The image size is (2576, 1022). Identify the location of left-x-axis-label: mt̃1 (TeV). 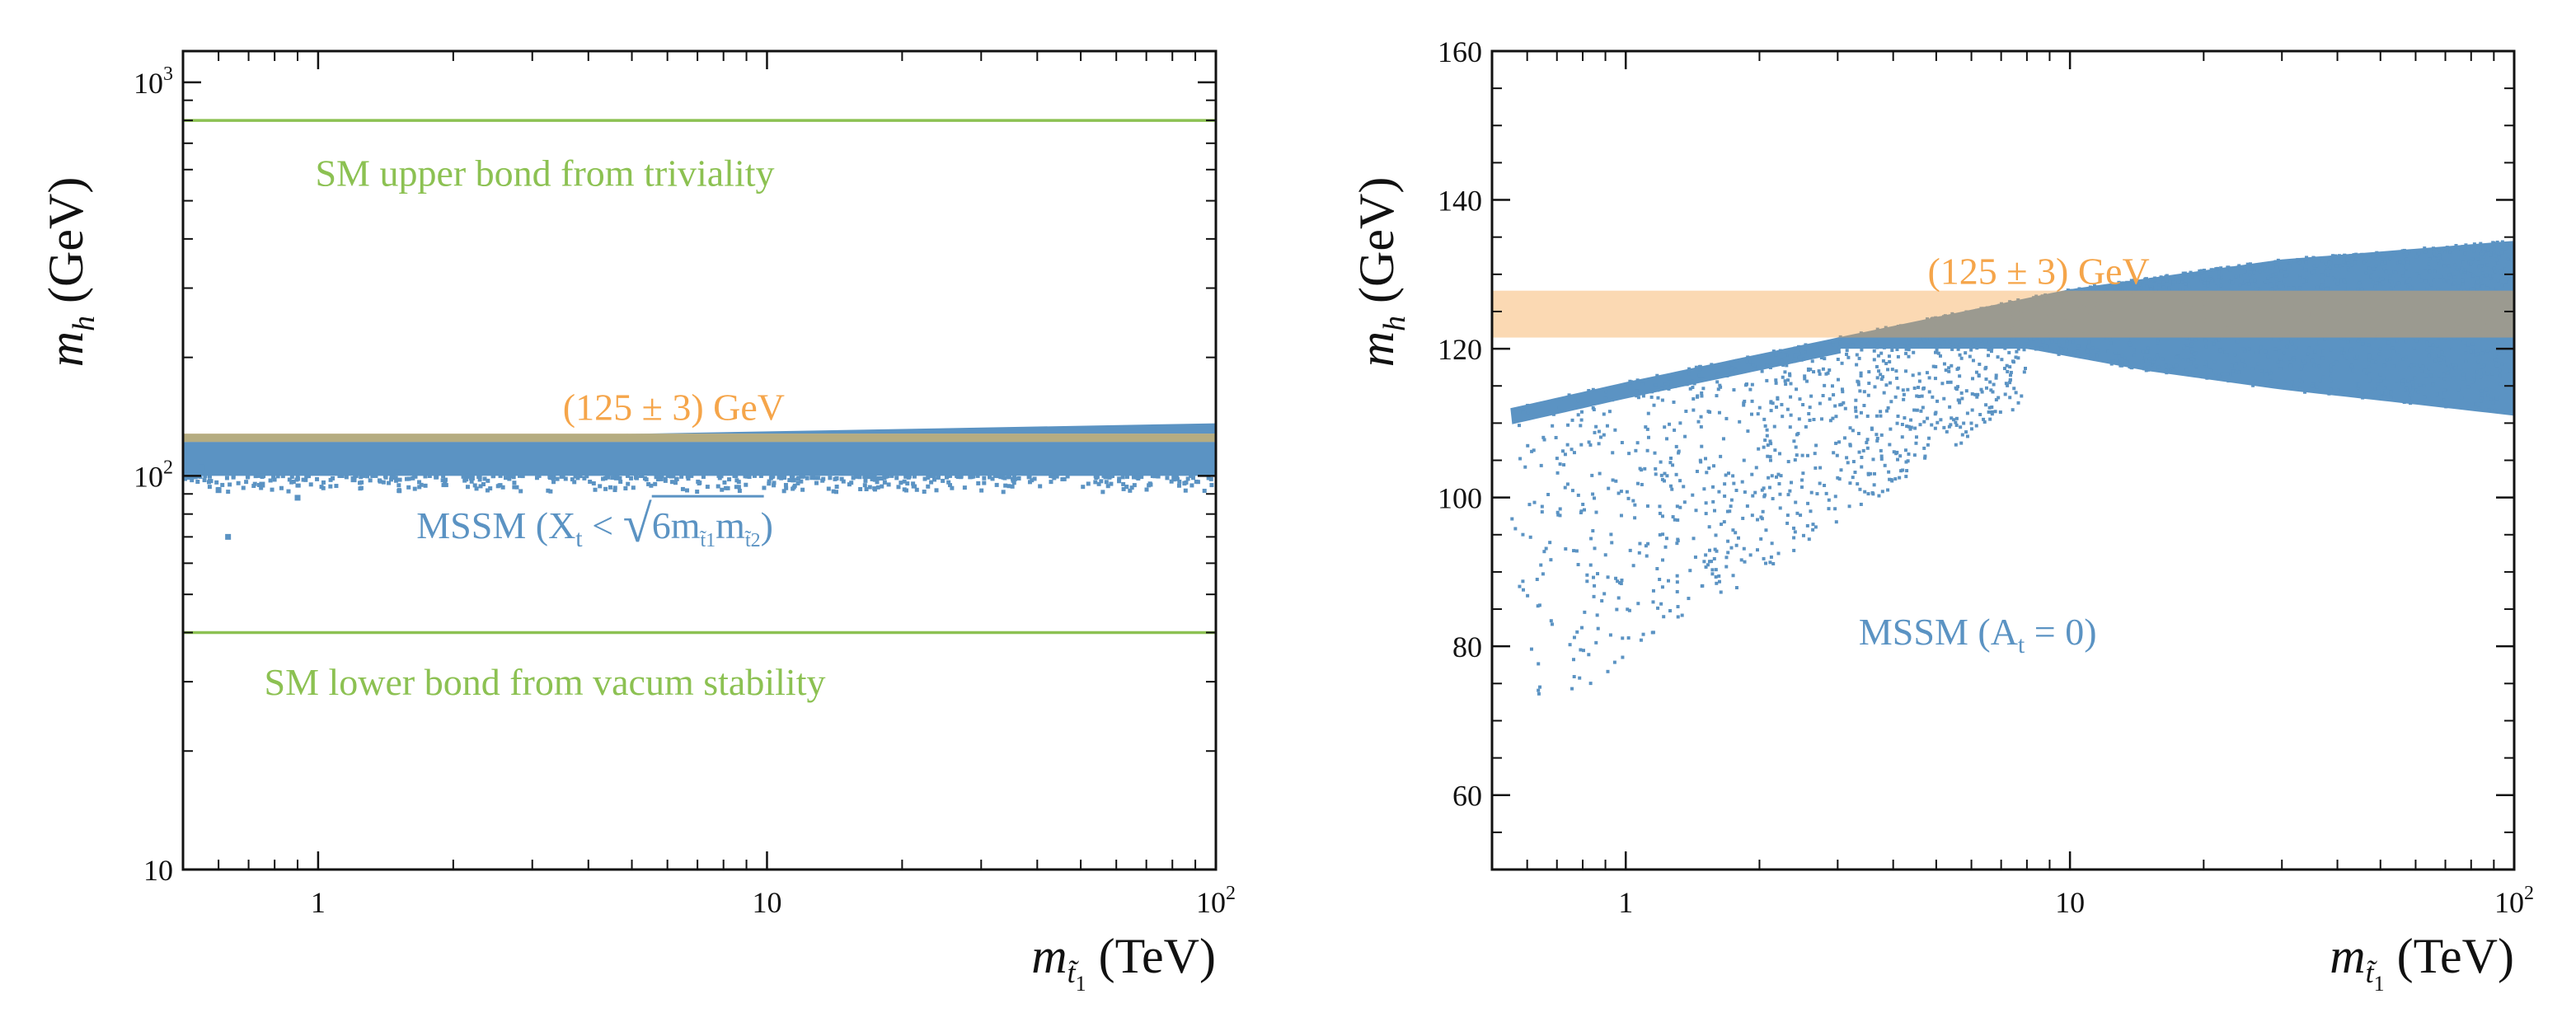
(1123, 962).